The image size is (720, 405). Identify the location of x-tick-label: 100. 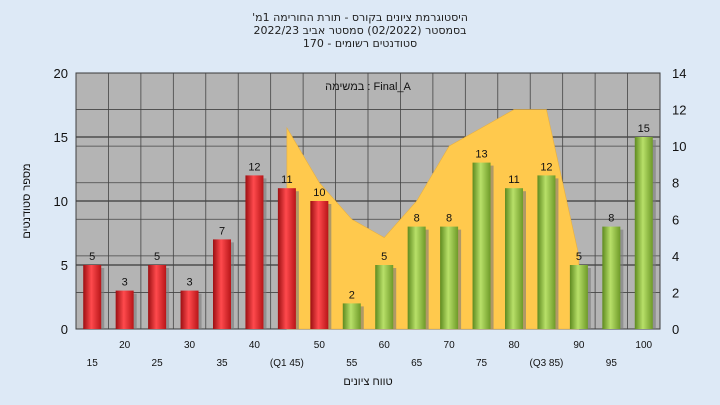
(643, 345).